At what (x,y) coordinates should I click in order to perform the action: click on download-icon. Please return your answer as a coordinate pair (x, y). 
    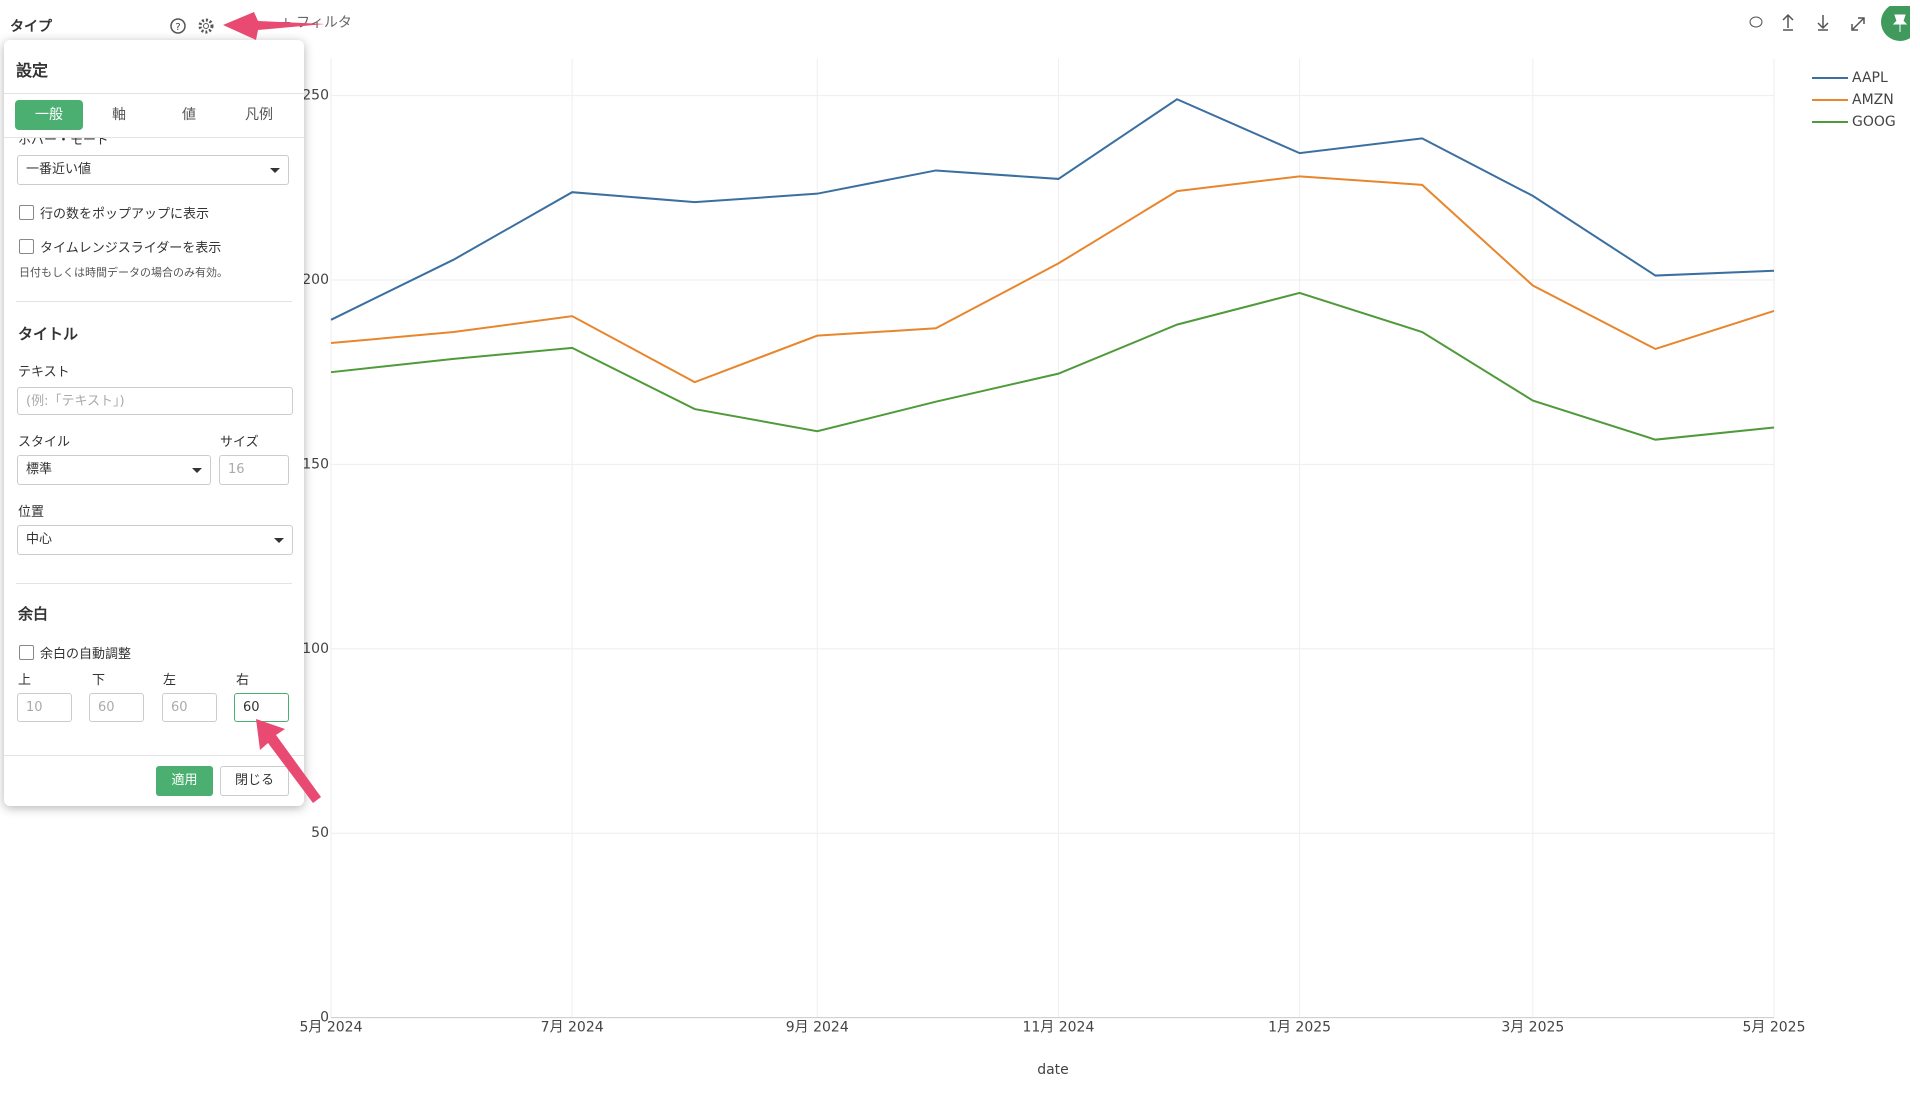
    Looking at the image, I should click on (1823, 23).